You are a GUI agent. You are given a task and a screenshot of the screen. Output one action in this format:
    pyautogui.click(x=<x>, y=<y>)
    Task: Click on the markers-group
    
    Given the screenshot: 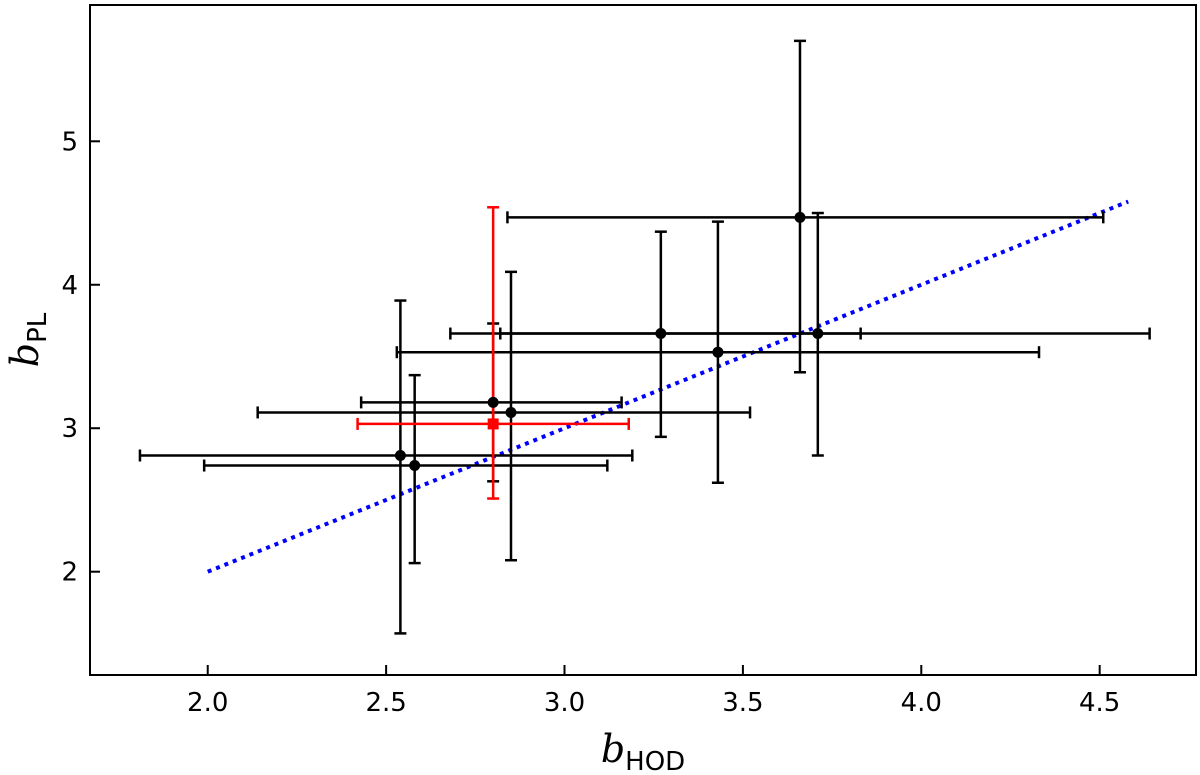 What is the action you would take?
    pyautogui.click(x=609, y=341)
    